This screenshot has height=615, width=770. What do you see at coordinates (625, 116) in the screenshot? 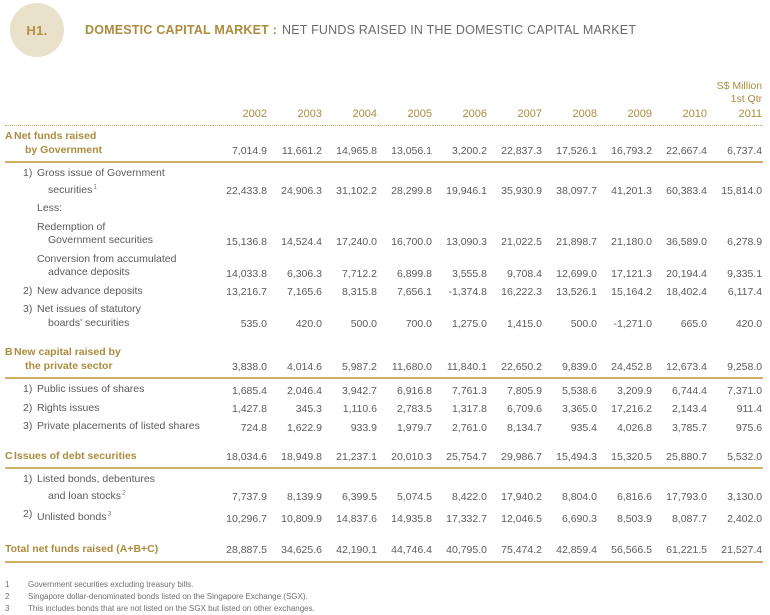
I see `year-column-header: 2009` at bounding box center [625, 116].